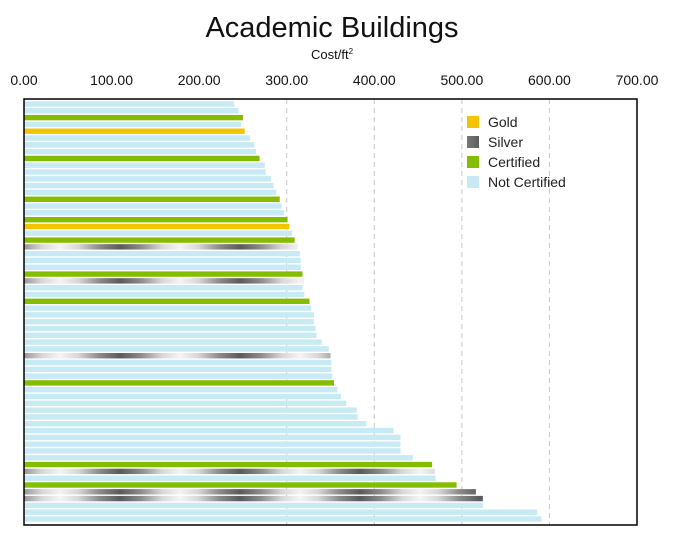 The image size is (680, 539). What do you see at coordinates (286, 80) in the screenshot?
I see `x-tick-label: 300.00` at bounding box center [286, 80].